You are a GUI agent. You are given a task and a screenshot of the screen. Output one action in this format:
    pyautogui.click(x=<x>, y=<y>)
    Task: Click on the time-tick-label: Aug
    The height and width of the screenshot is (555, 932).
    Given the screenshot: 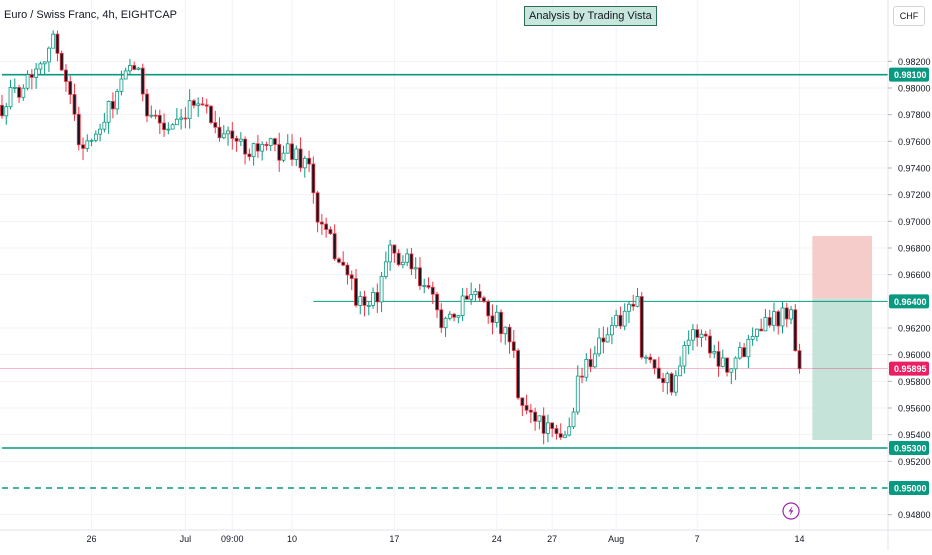 What is the action you would take?
    pyautogui.click(x=616, y=539)
    